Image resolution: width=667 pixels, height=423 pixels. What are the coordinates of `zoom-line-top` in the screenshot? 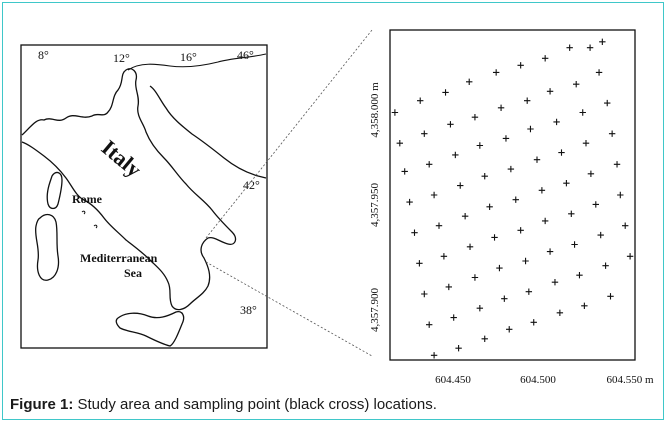 It's located at (289, 134).